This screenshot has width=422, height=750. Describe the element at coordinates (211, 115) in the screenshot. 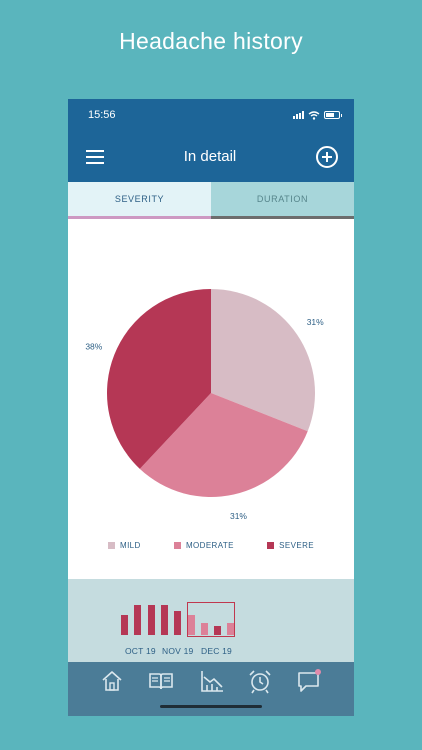

I see `status-bar: 15:56` at that location.